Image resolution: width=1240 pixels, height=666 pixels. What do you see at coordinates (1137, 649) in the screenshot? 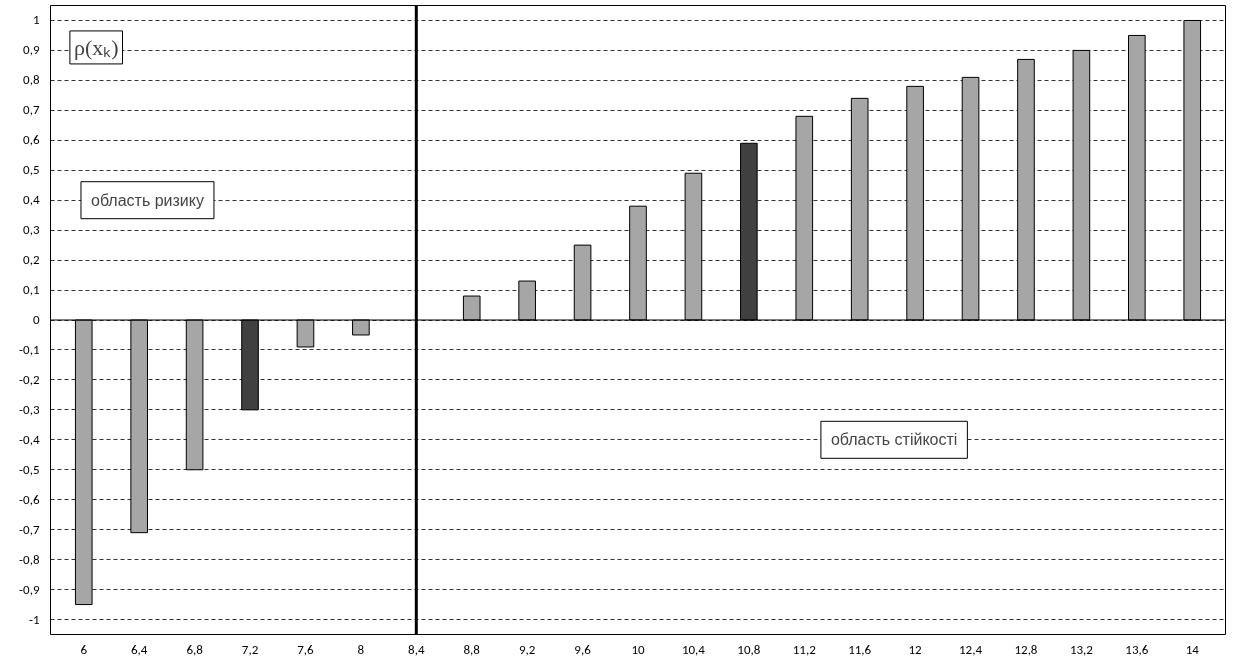
I see `x-tick-label: 13,6` at bounding box center [1137, 649].